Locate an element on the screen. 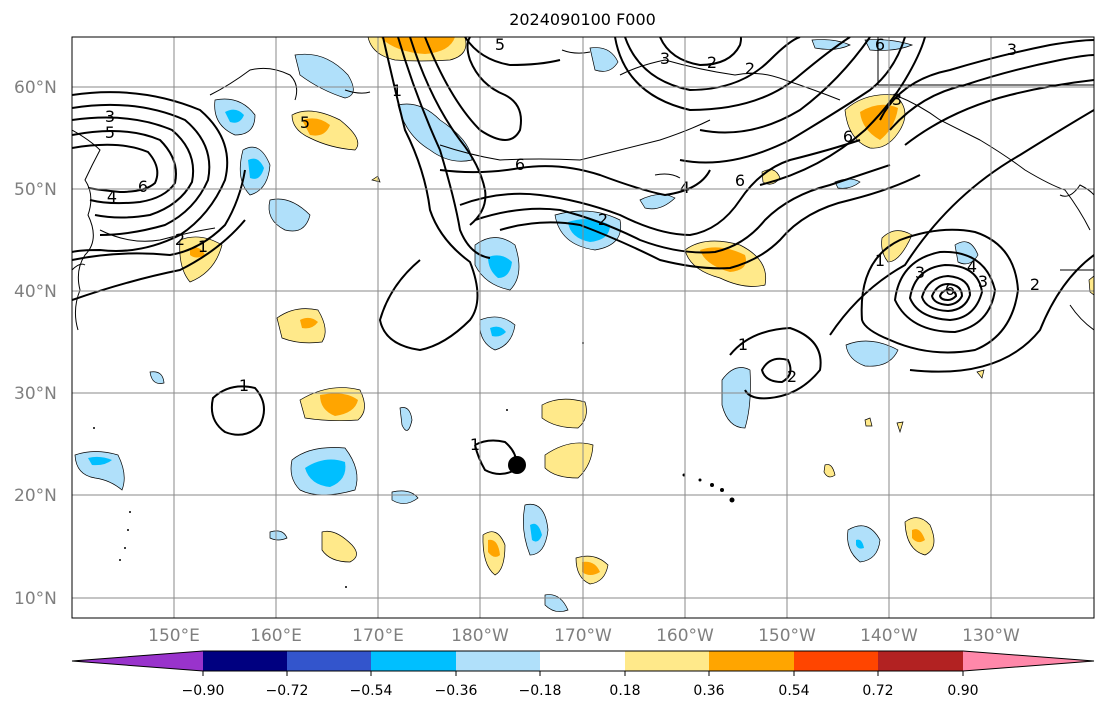 This screenshot has height=712, width=1105. lon-label: 180°W is located at coordinates (480, 636).